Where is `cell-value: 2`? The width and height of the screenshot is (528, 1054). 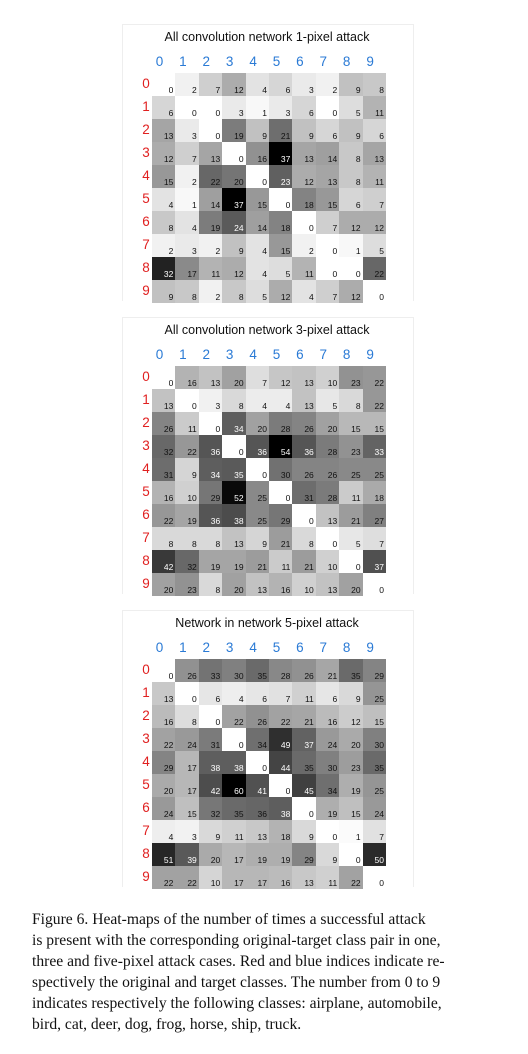 cell-value: 2 is located at coordinates (171, 251).